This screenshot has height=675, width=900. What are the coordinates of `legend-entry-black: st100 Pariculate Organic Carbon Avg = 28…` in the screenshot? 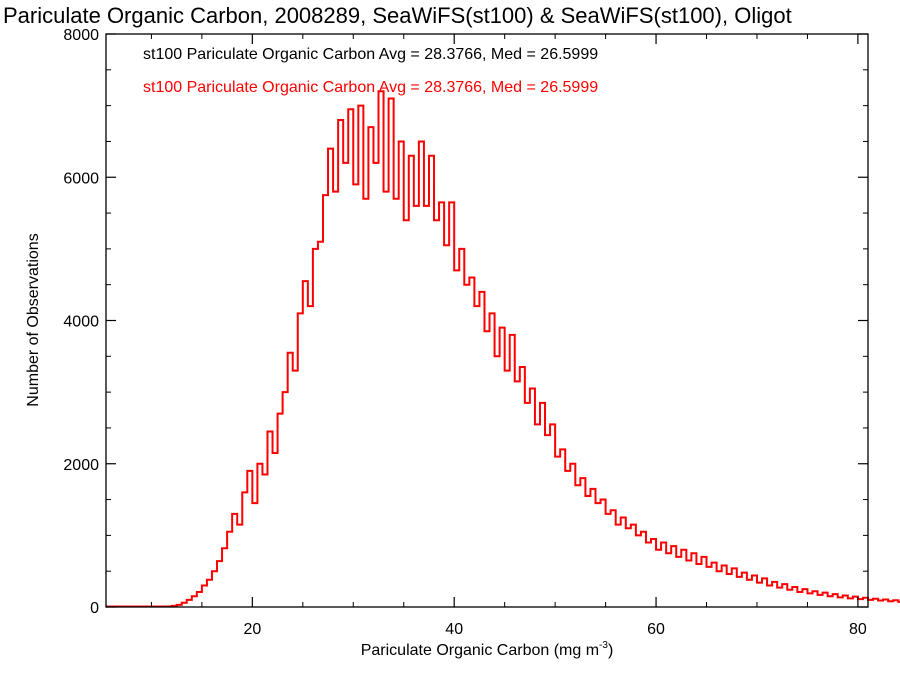 It's located at (370, 54).